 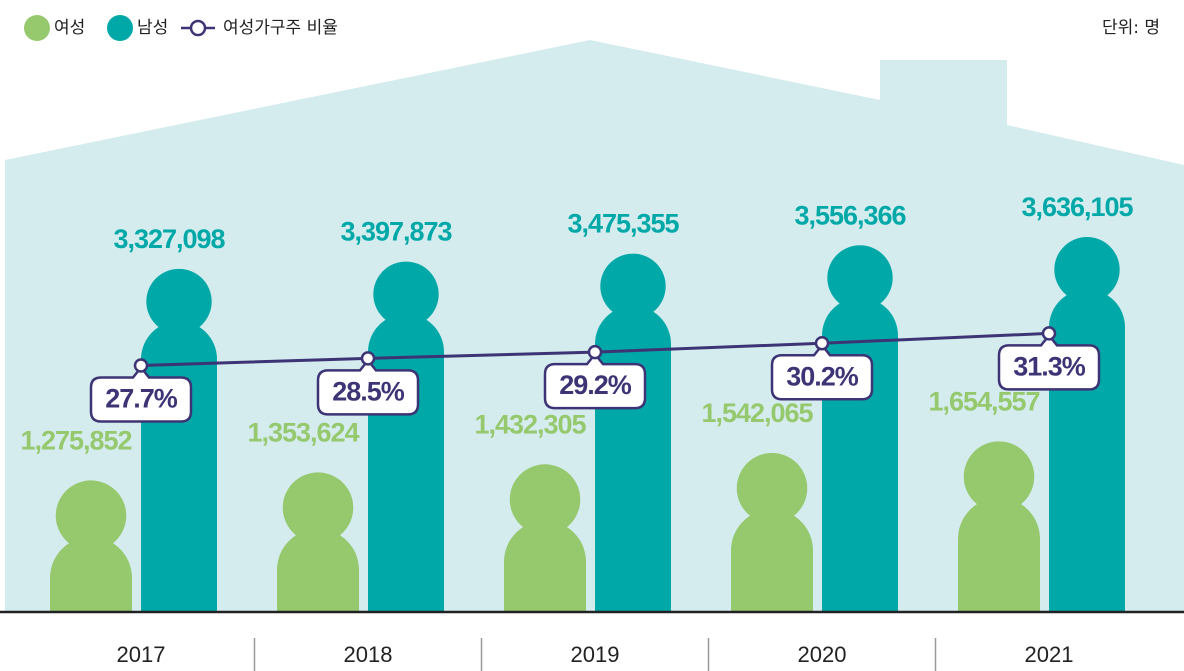 I want to click on value-label: 1,542,065, so click(x=757, y=413).